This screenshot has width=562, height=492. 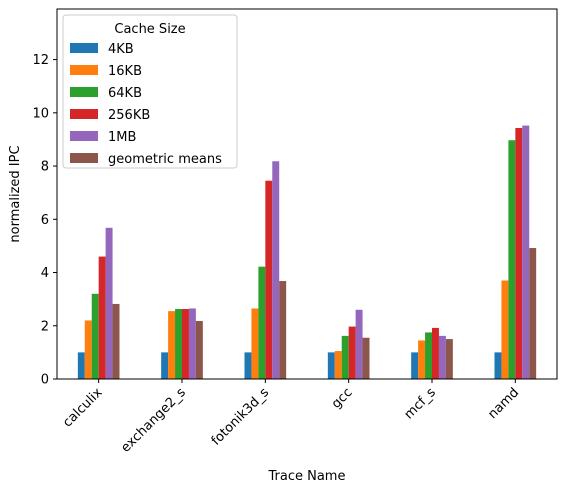 What do you see at coordinates (149, 29) in the screenshot?
I see `legend-title: Cache Size` at bounding box center [149, 29].